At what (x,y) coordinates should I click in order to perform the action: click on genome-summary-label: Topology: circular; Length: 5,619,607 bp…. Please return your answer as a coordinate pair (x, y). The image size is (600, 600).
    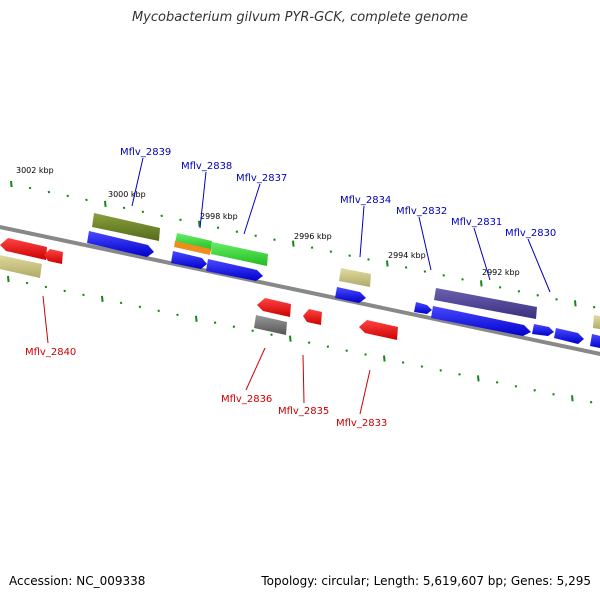
    Looking at the image, I should click on (426, 581).